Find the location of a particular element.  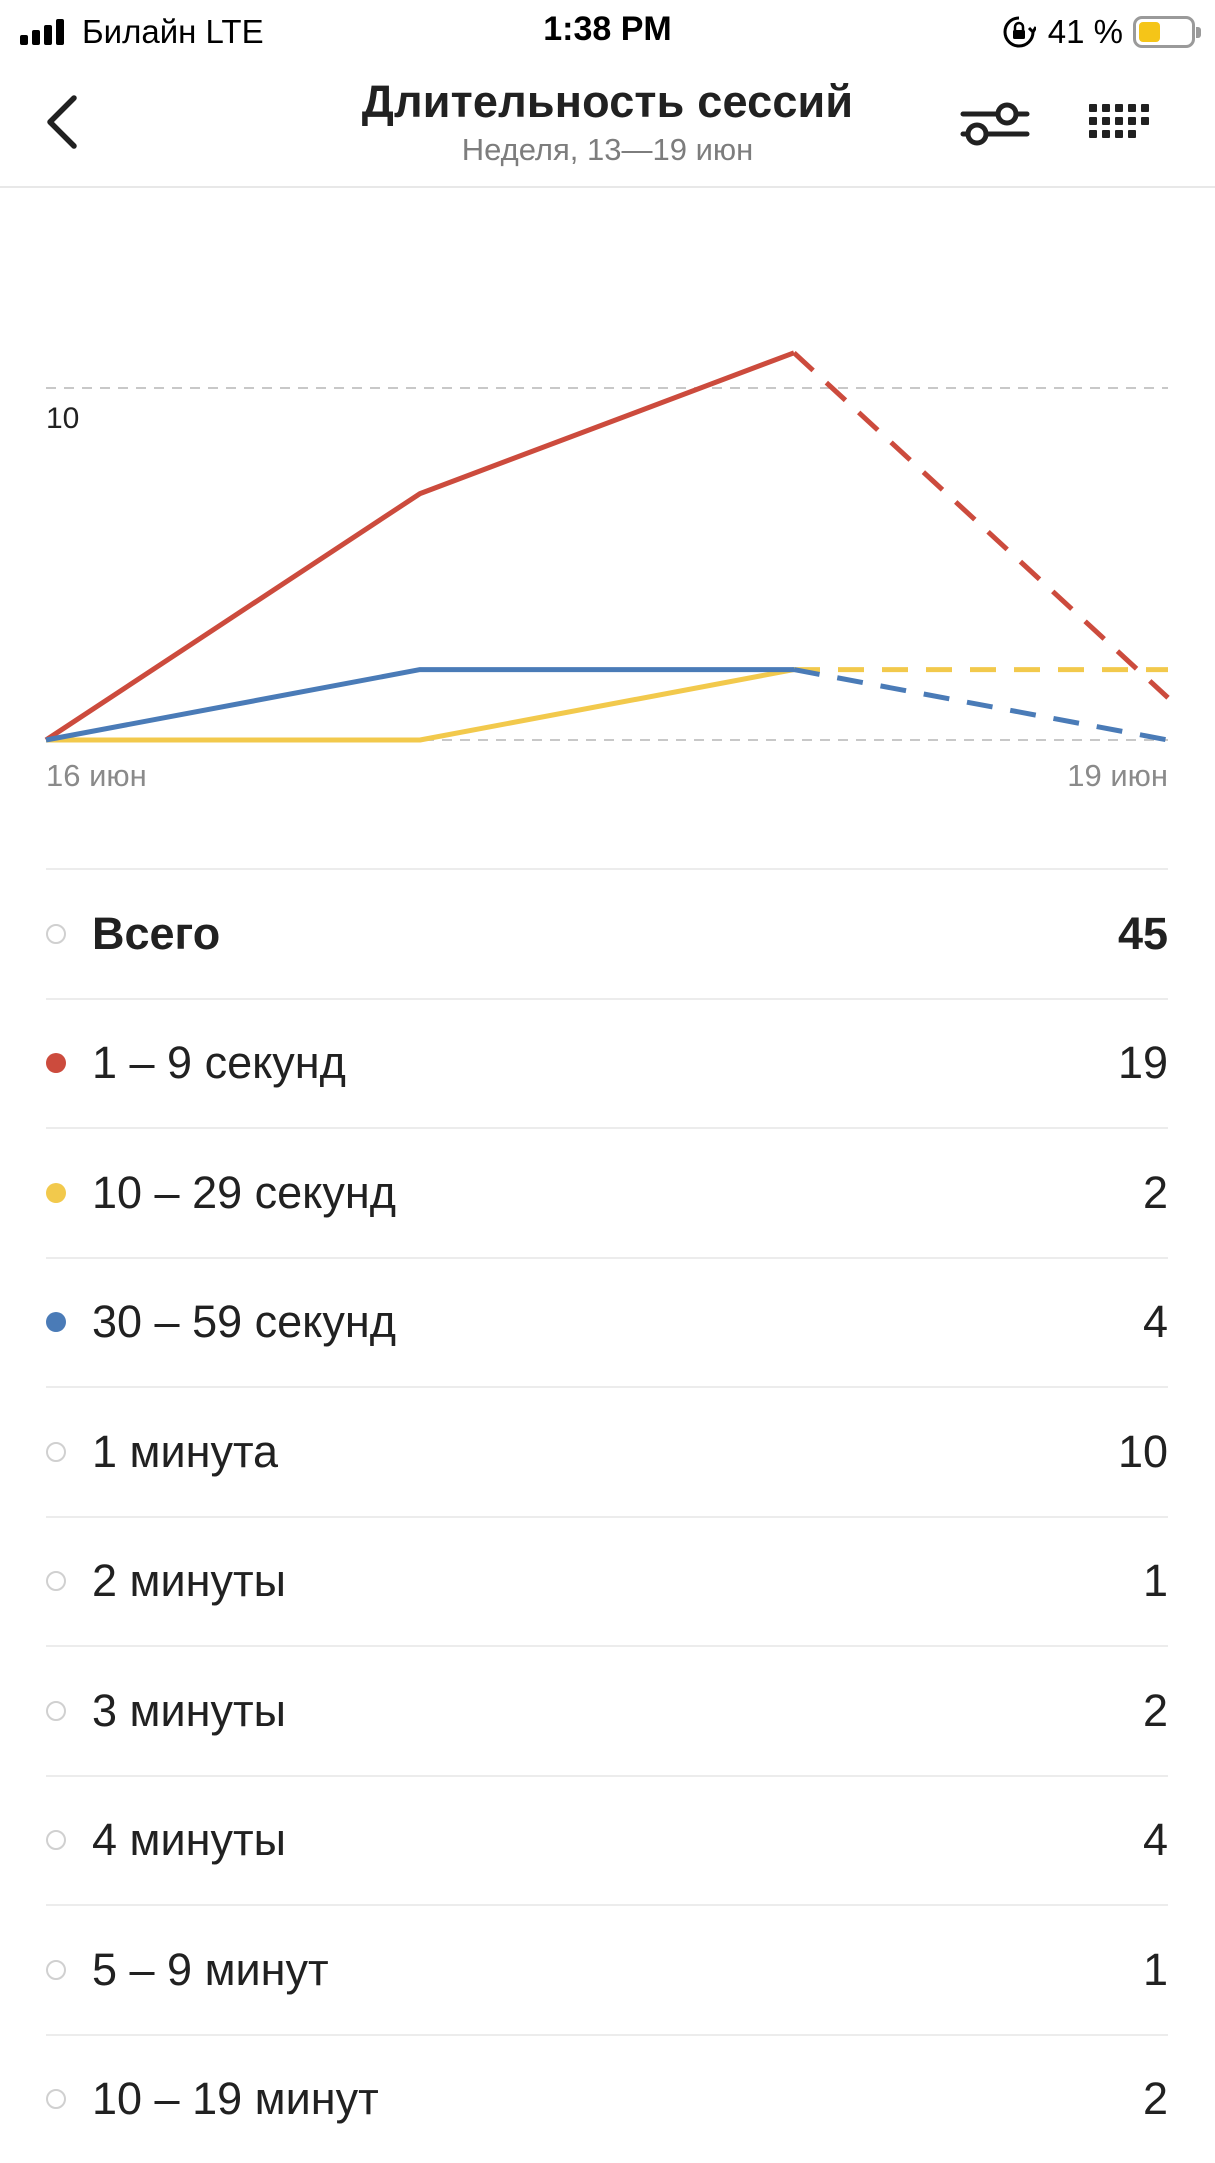

sliders-icon is located at coordinates (995, 124).